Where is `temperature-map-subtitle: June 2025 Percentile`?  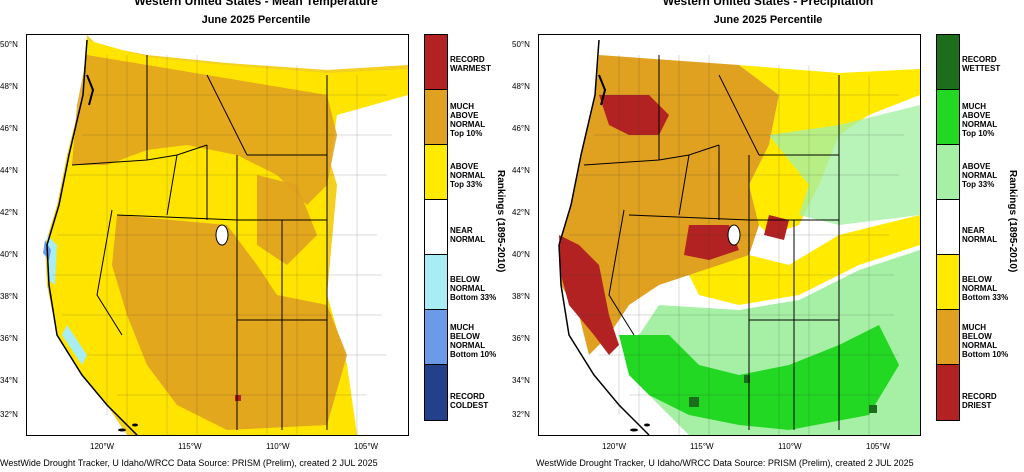 temperature-map-subtitle: June 2025 Percentile is located at coordinates (256, 20).